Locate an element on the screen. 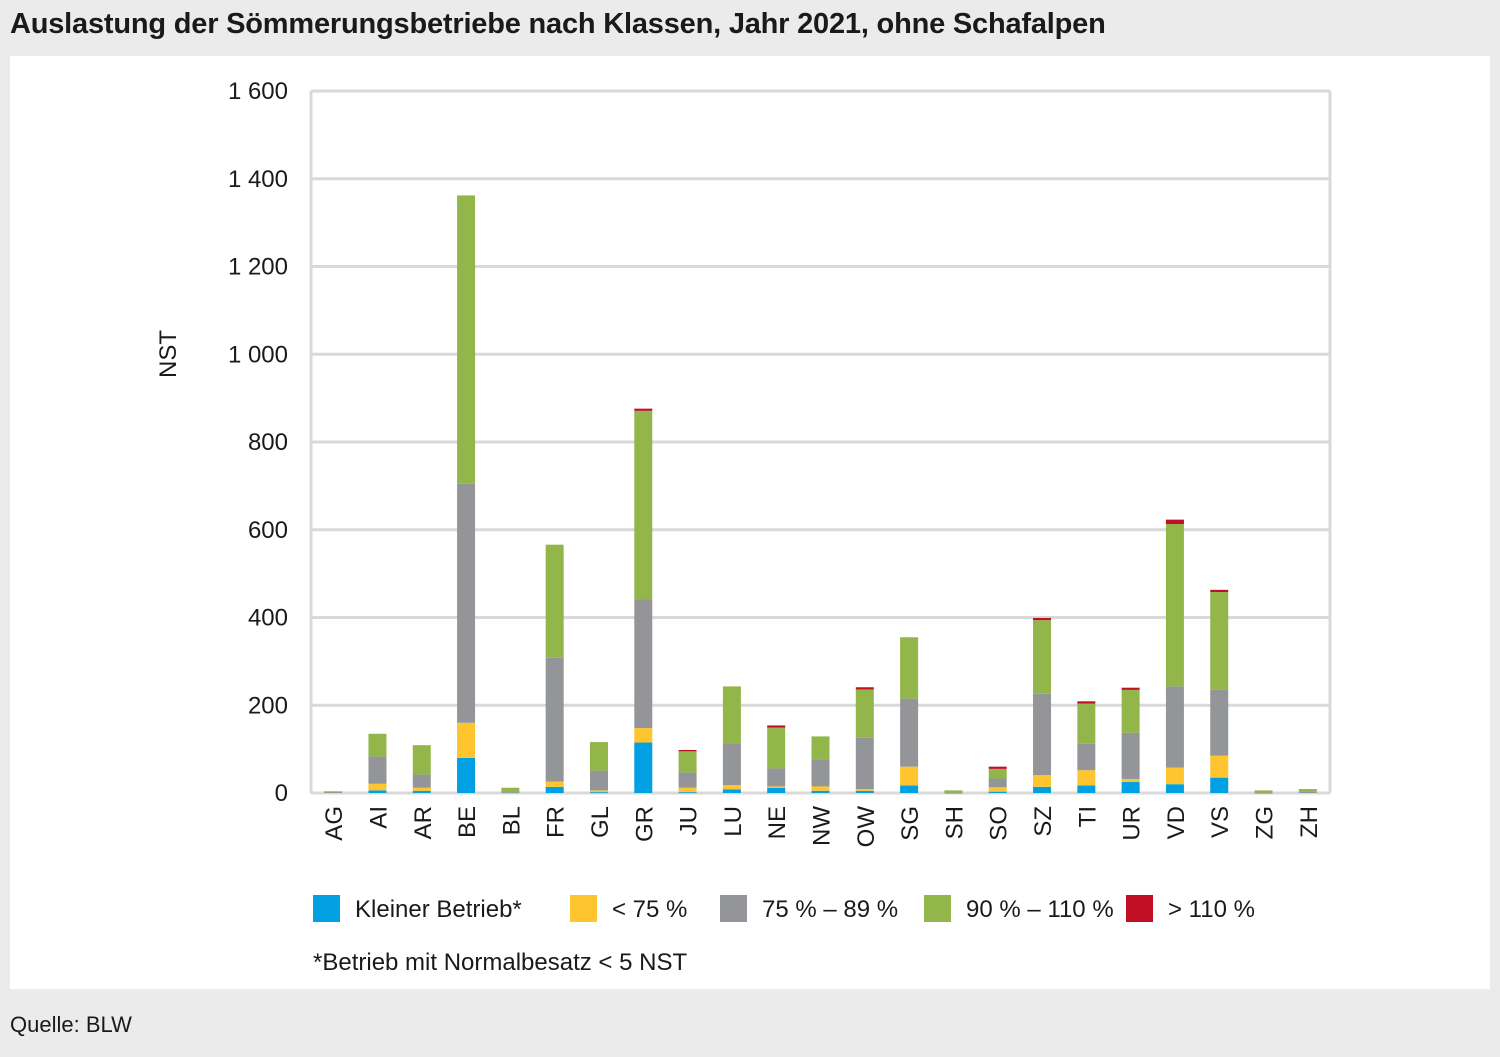  x-tick-label: BE is located at coordinates (467, 822).